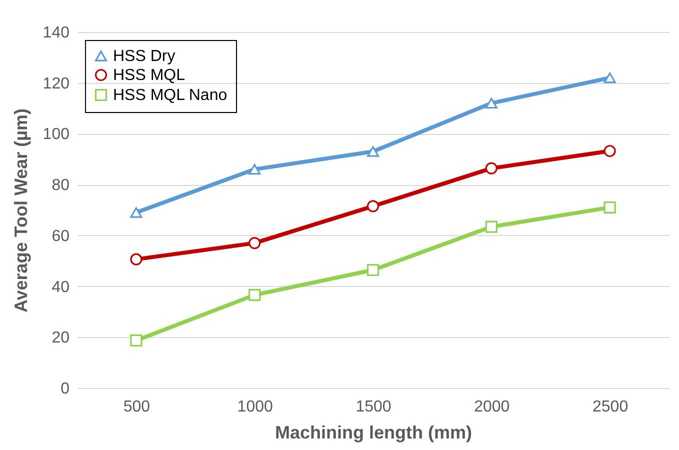  Describe the element at coordinates (149, 75) in the screenshot. I see `legend-label: HSS MQL` at that location.